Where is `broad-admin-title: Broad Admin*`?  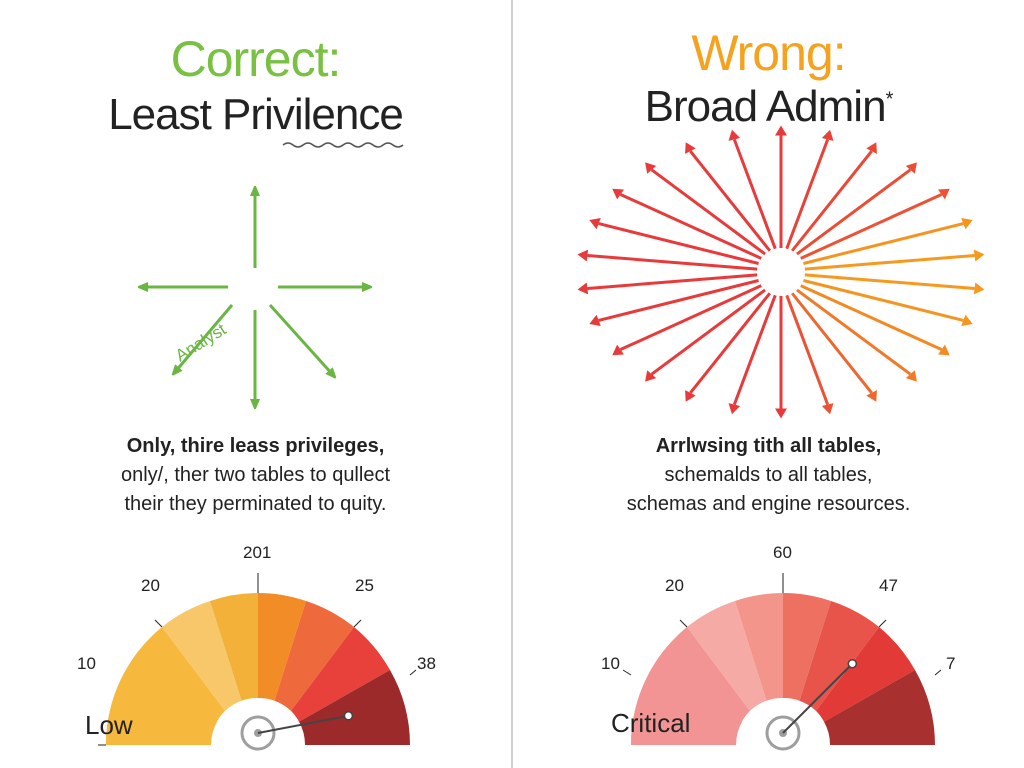
broad-admin-title: Broad Admin* is located at coordinates (768, 107).